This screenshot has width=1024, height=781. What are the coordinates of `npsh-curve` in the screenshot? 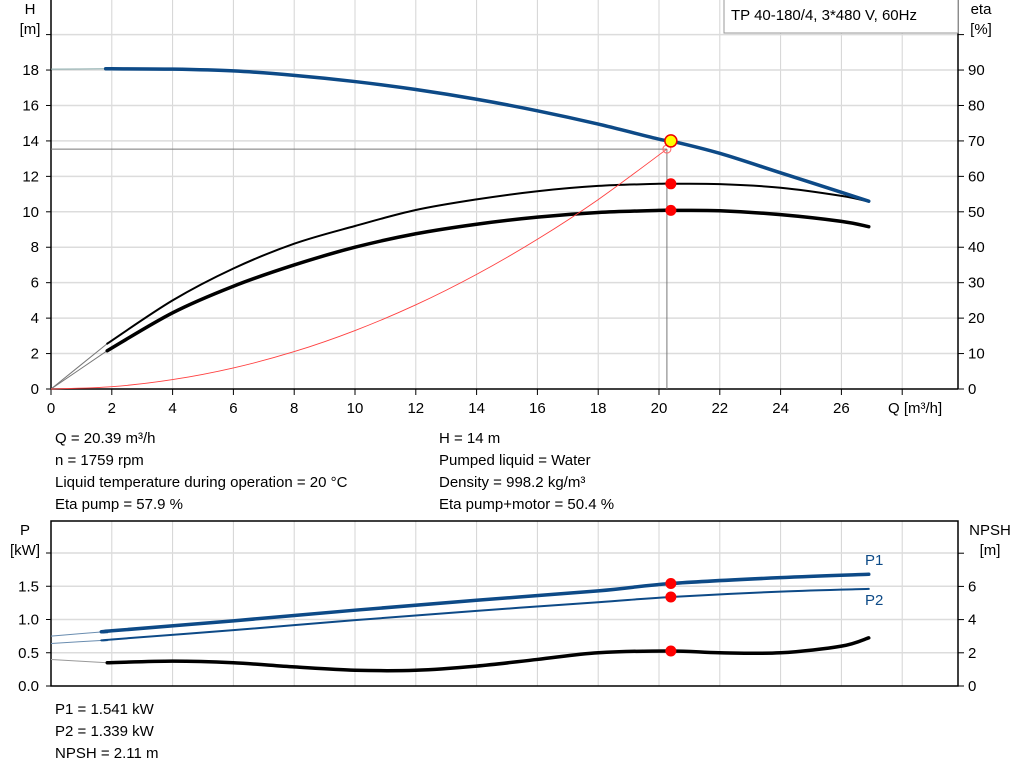 It's located at (488, 654).